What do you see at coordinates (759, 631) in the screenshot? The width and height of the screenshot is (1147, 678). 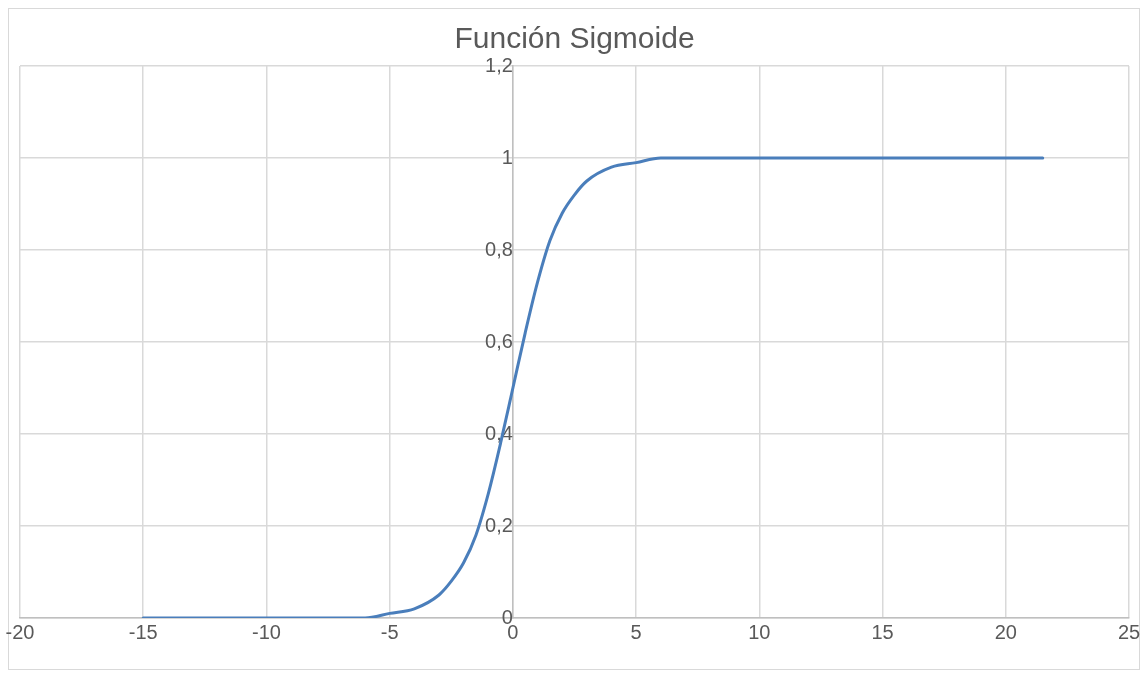 I see `x-tick-label: 10` at bounding box center [759, 631].